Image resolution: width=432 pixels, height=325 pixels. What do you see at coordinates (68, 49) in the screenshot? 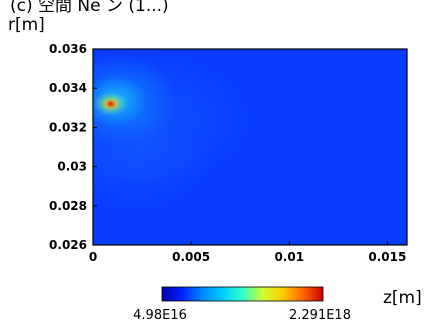
I see `y-tick-label: 0.036` at bounding box center [68, 49].